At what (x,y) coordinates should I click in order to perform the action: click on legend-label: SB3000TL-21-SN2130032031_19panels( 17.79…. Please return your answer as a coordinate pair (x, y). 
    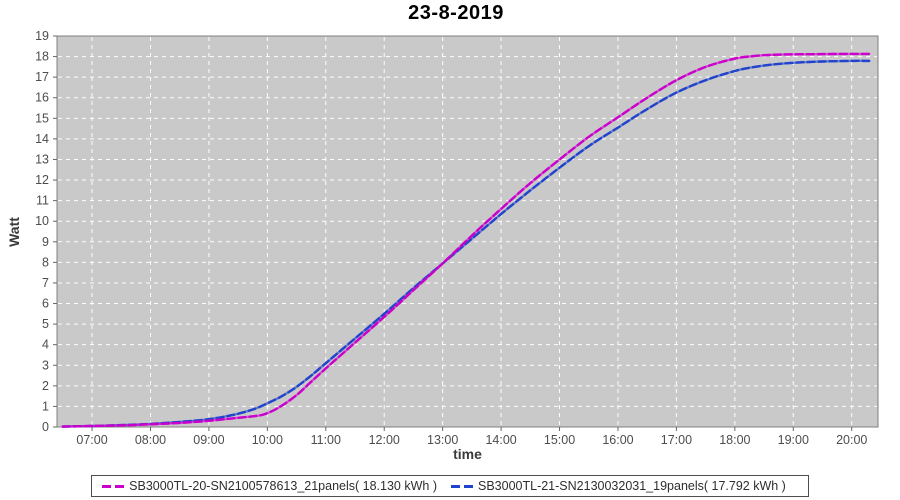
    Looking at the image, I should click on (632, 486).